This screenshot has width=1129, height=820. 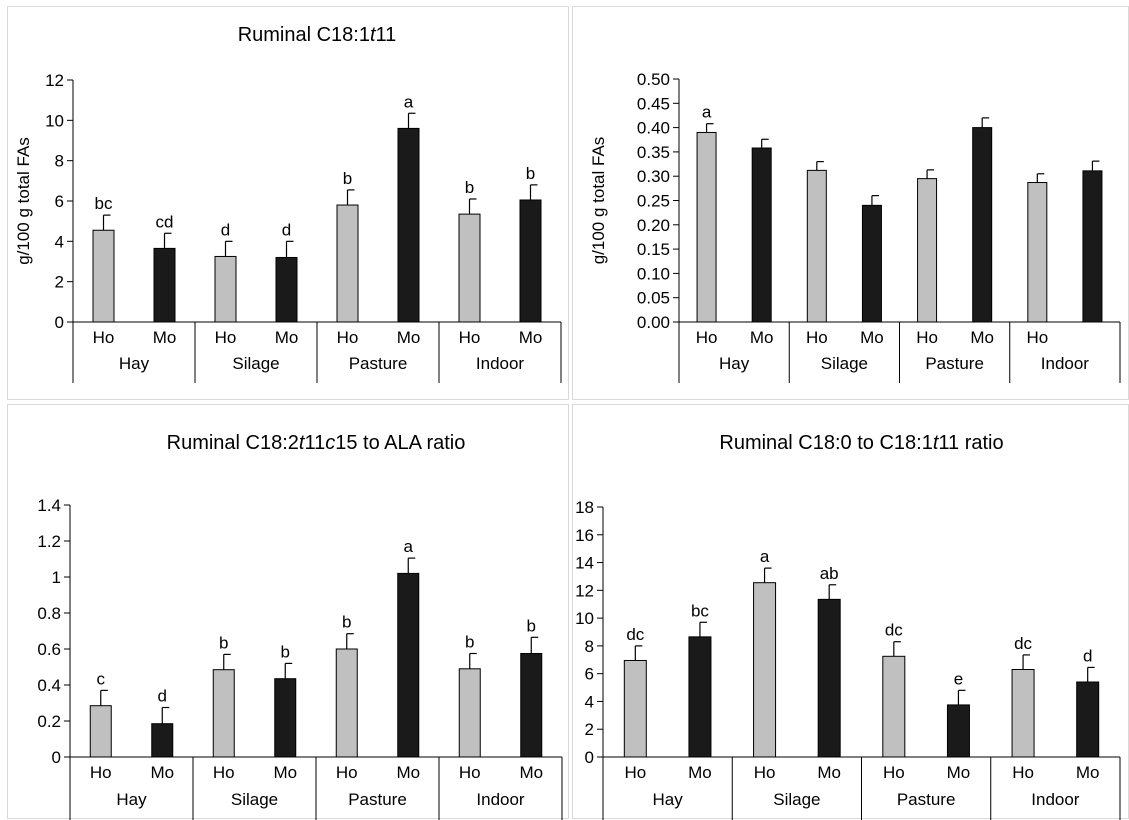 I want to click on y-tick-label: 0.45, so click(x=653, y=103).